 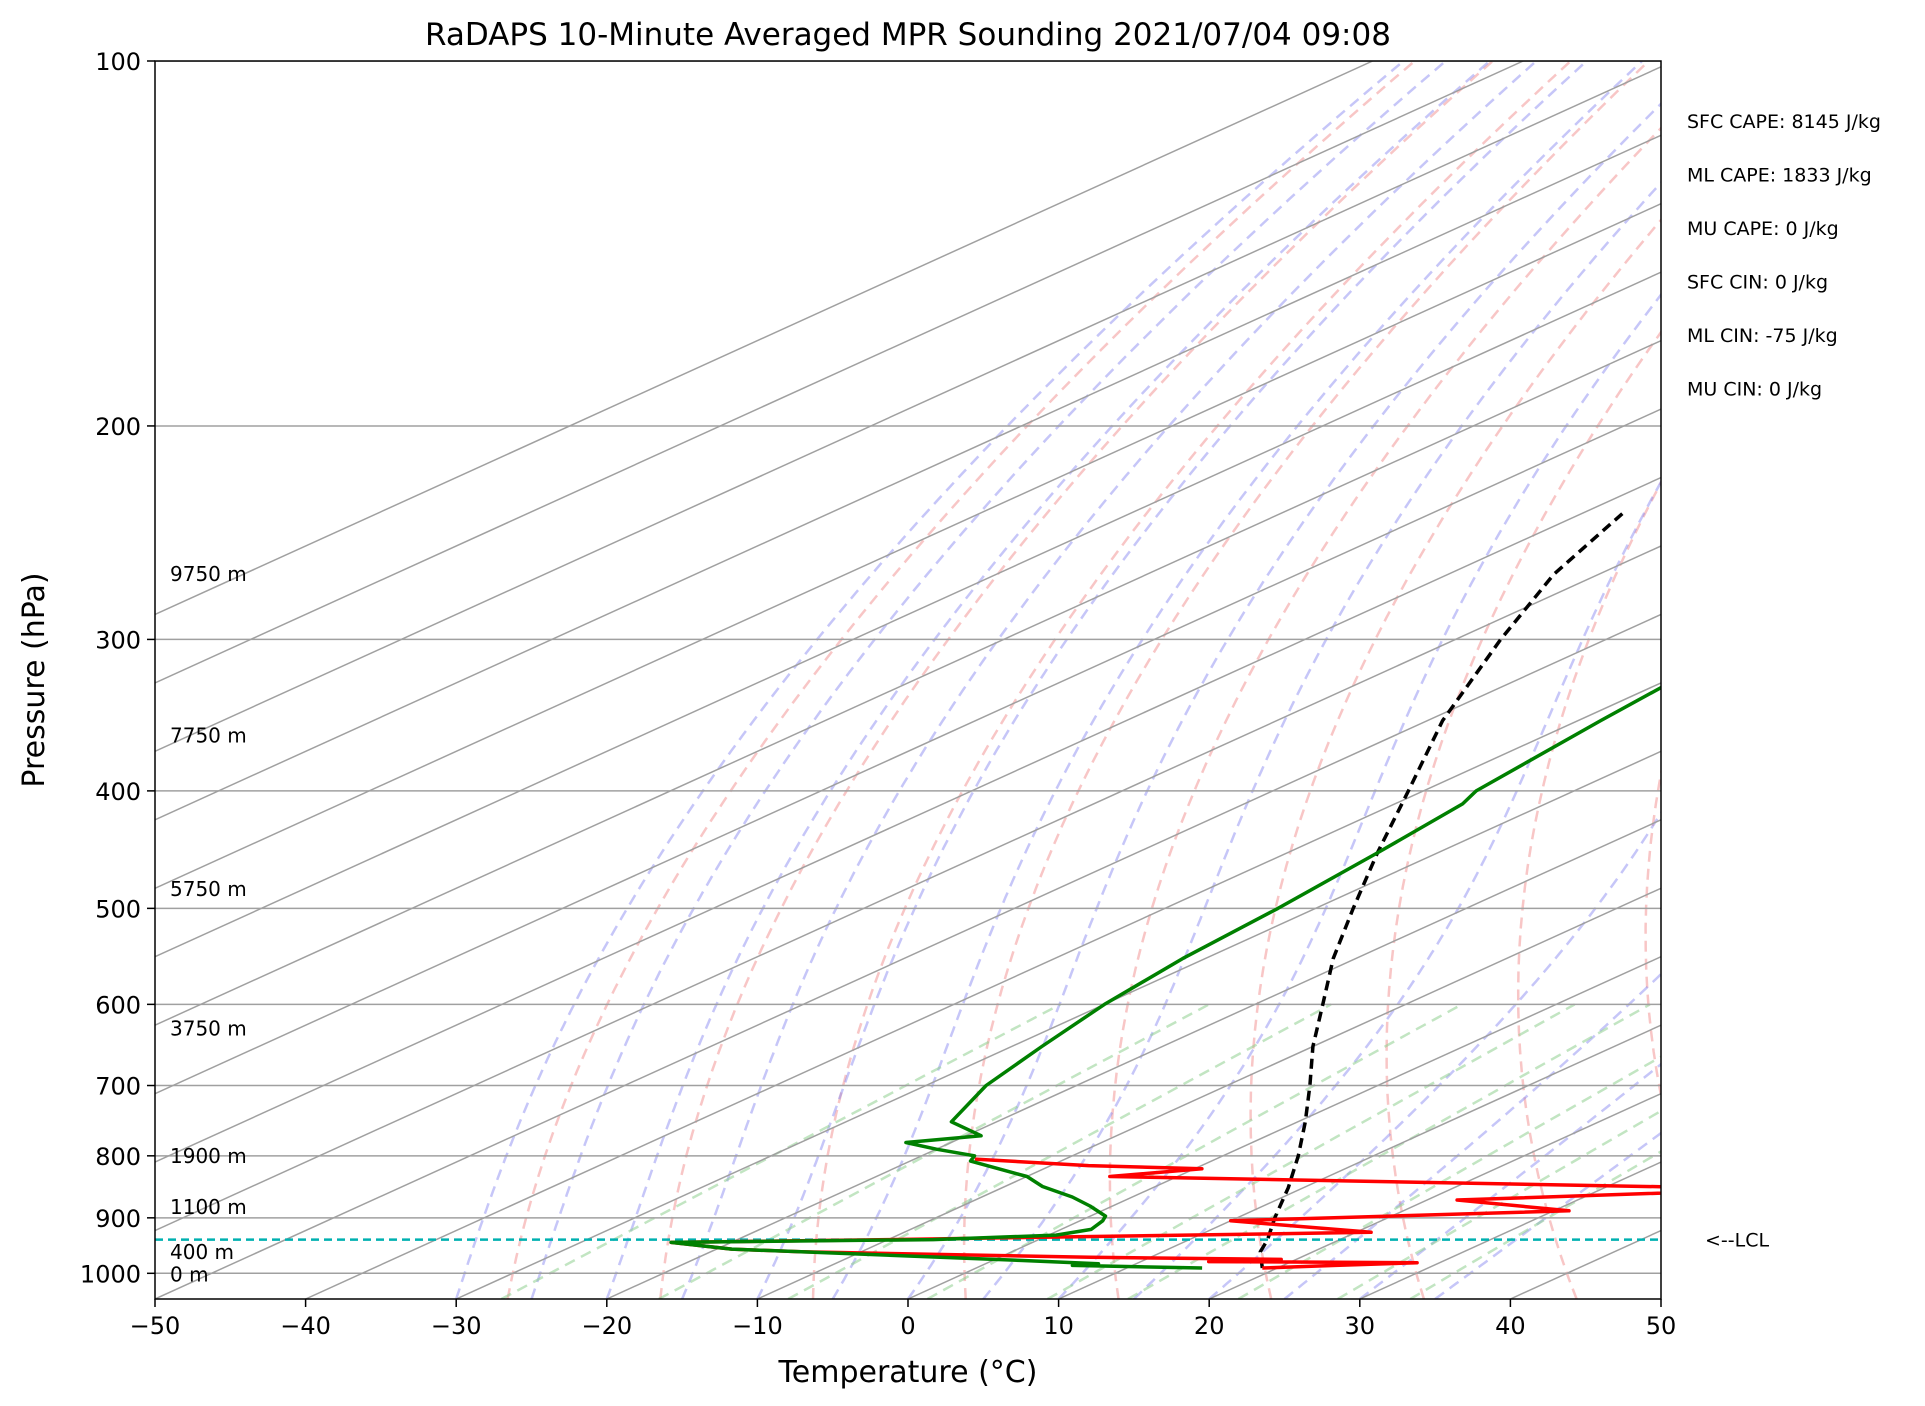 What do you see at coordinates (908, 1372) in the screenshot?
I see `x-axis-label: Temperature (°C)` at bounding box center [908, 1372].